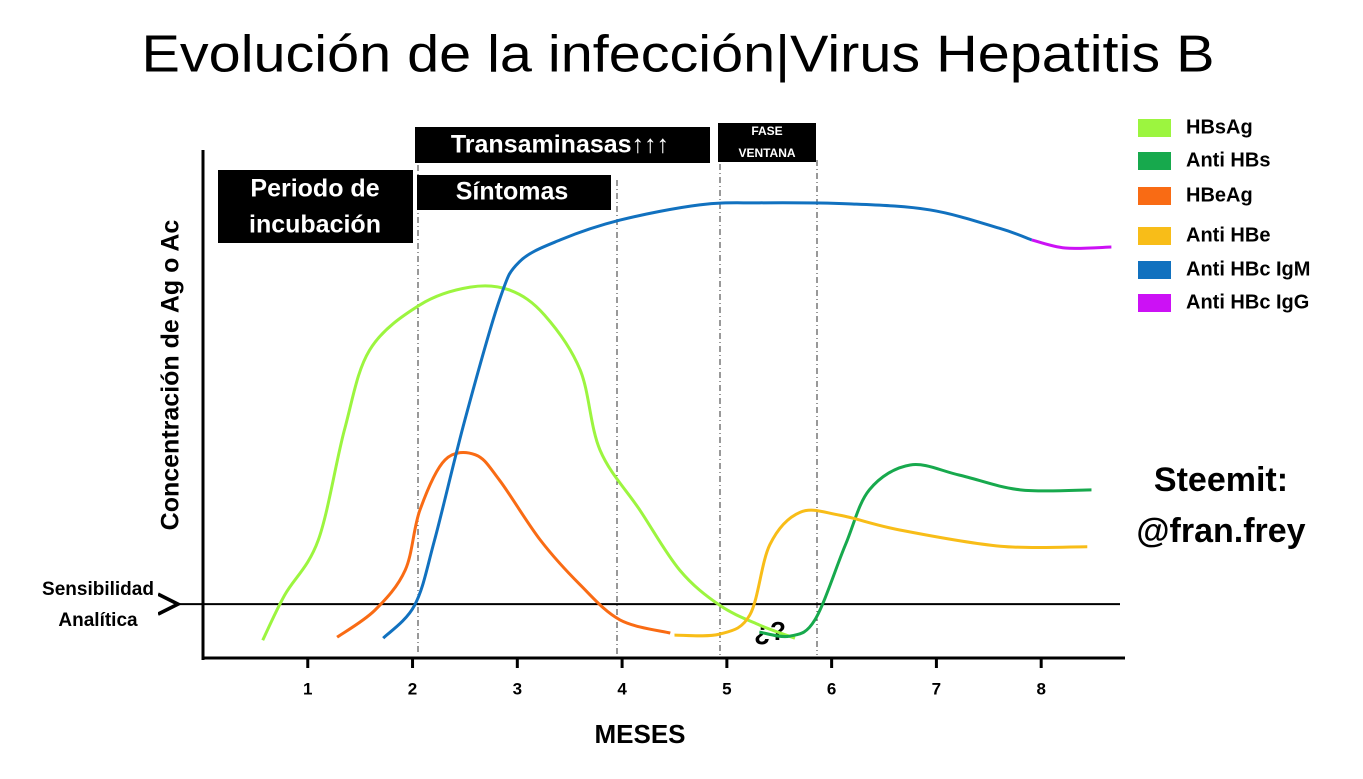  Describe the element at coordinates (1219, 127) in the screenshot. I see `legend-label: HBsAg` at that location.